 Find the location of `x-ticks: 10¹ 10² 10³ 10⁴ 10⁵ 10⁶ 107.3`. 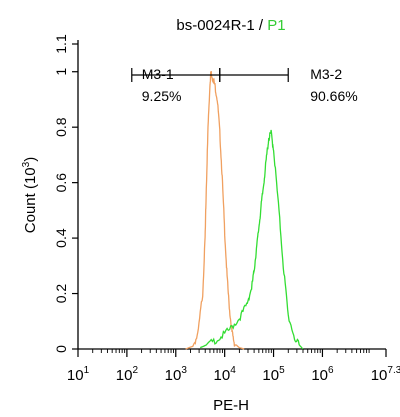

x-ticks: 10¹ 10² 10³ 10⁴ 10⁵ 10⁶ 107.3 is located at coordinates (233, 366).